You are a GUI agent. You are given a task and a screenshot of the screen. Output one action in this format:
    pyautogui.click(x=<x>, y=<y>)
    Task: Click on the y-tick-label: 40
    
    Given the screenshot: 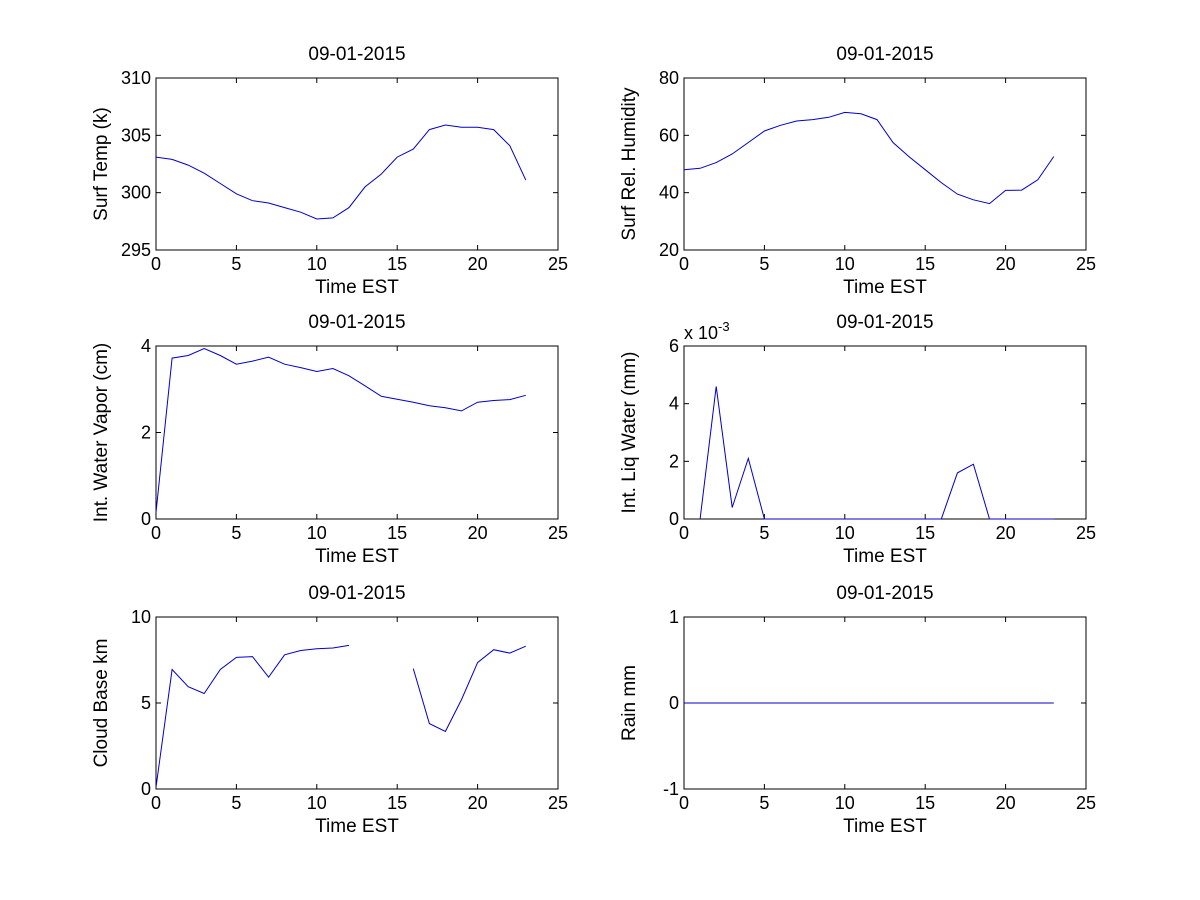 What is the action you would take?
    pyautogui.click(x=669, y=193)
    